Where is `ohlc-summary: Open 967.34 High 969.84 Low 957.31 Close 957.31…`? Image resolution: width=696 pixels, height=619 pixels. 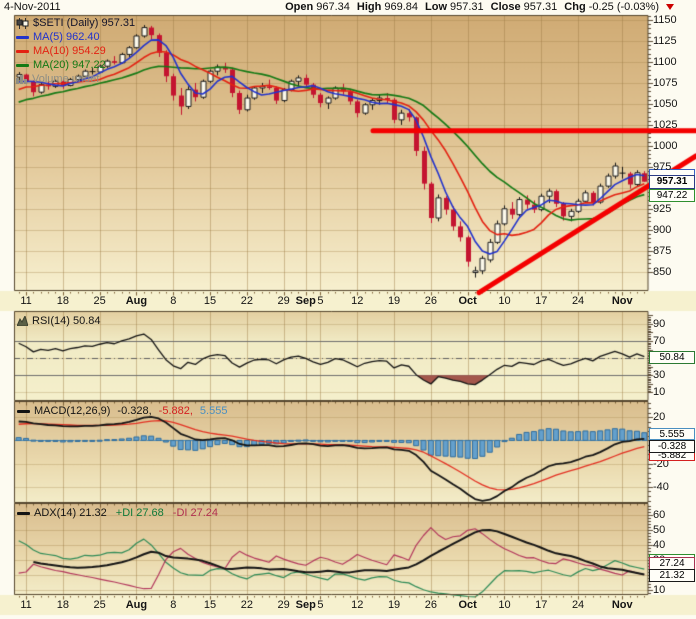
ohlc-summary: Open 967.34 High 969.84 Low 957.31 Close 957.31… is located at coordinates (479, 7).